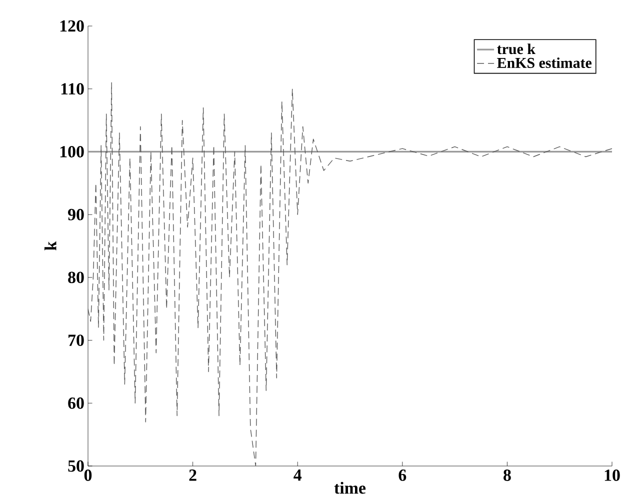 Image resolution: width=633 pixels, height=500 pixels. What do you see at coordinates (76, 466) in the screenshot?
I see `y-tick-label: 50` at bounding box center [76, 466].